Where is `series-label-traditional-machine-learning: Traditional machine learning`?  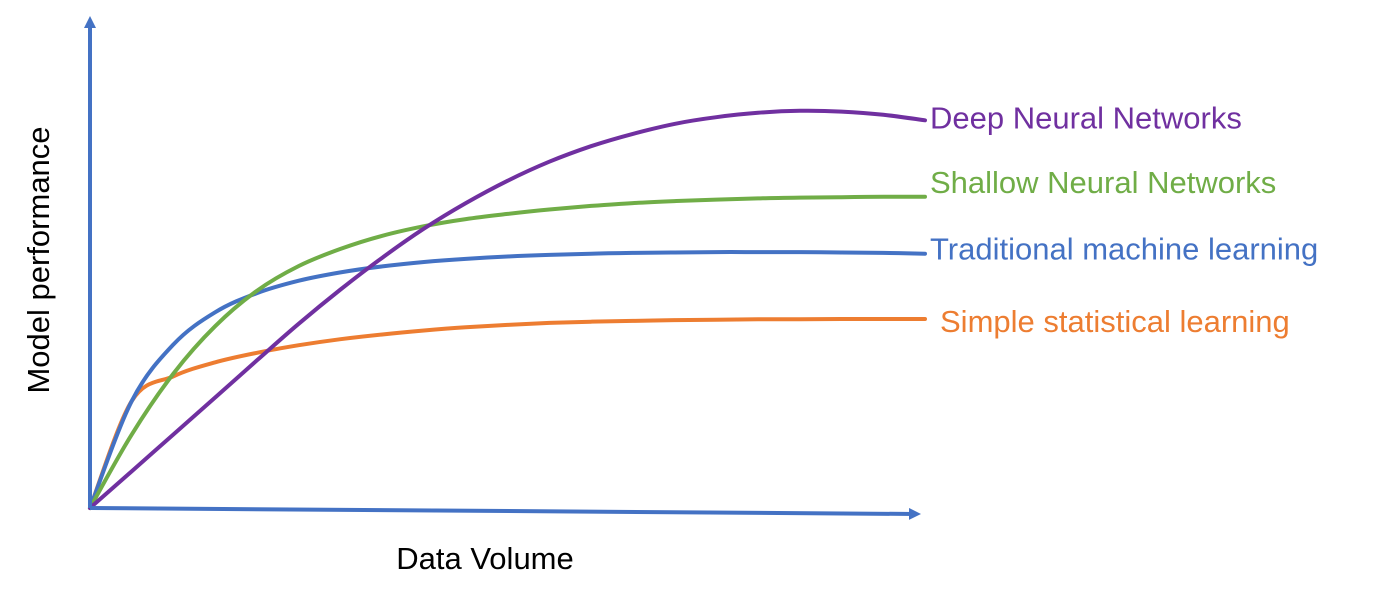 series-label-traditional-machine-learning: Traditional machine learning is located at coordinates (1124, 249).